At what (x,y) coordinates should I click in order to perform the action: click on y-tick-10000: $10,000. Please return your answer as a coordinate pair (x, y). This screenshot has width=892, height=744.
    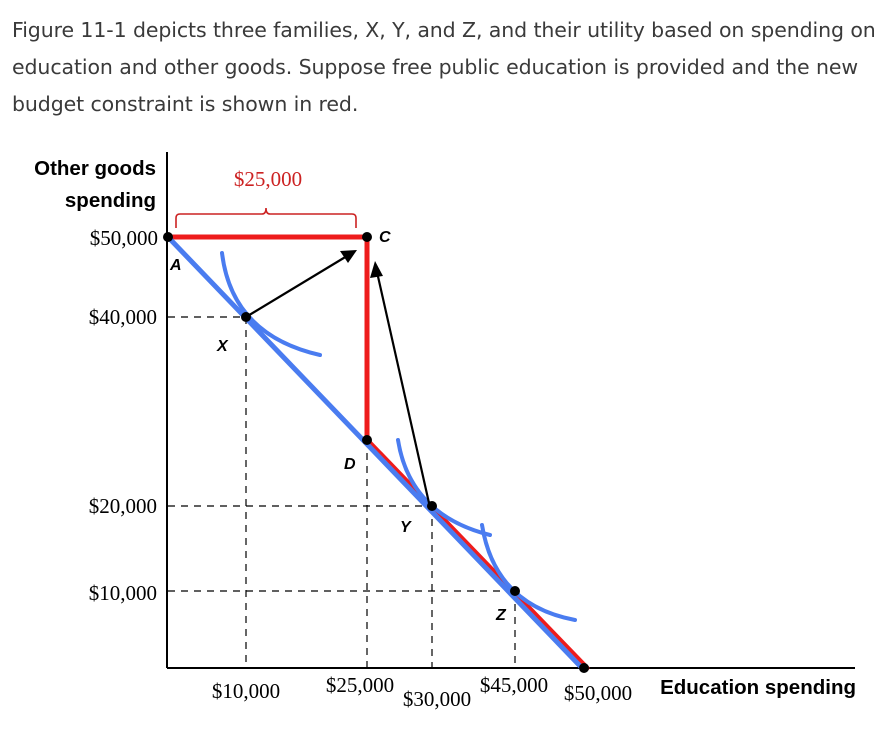
    Looking at the image, I should click on (123, 593).